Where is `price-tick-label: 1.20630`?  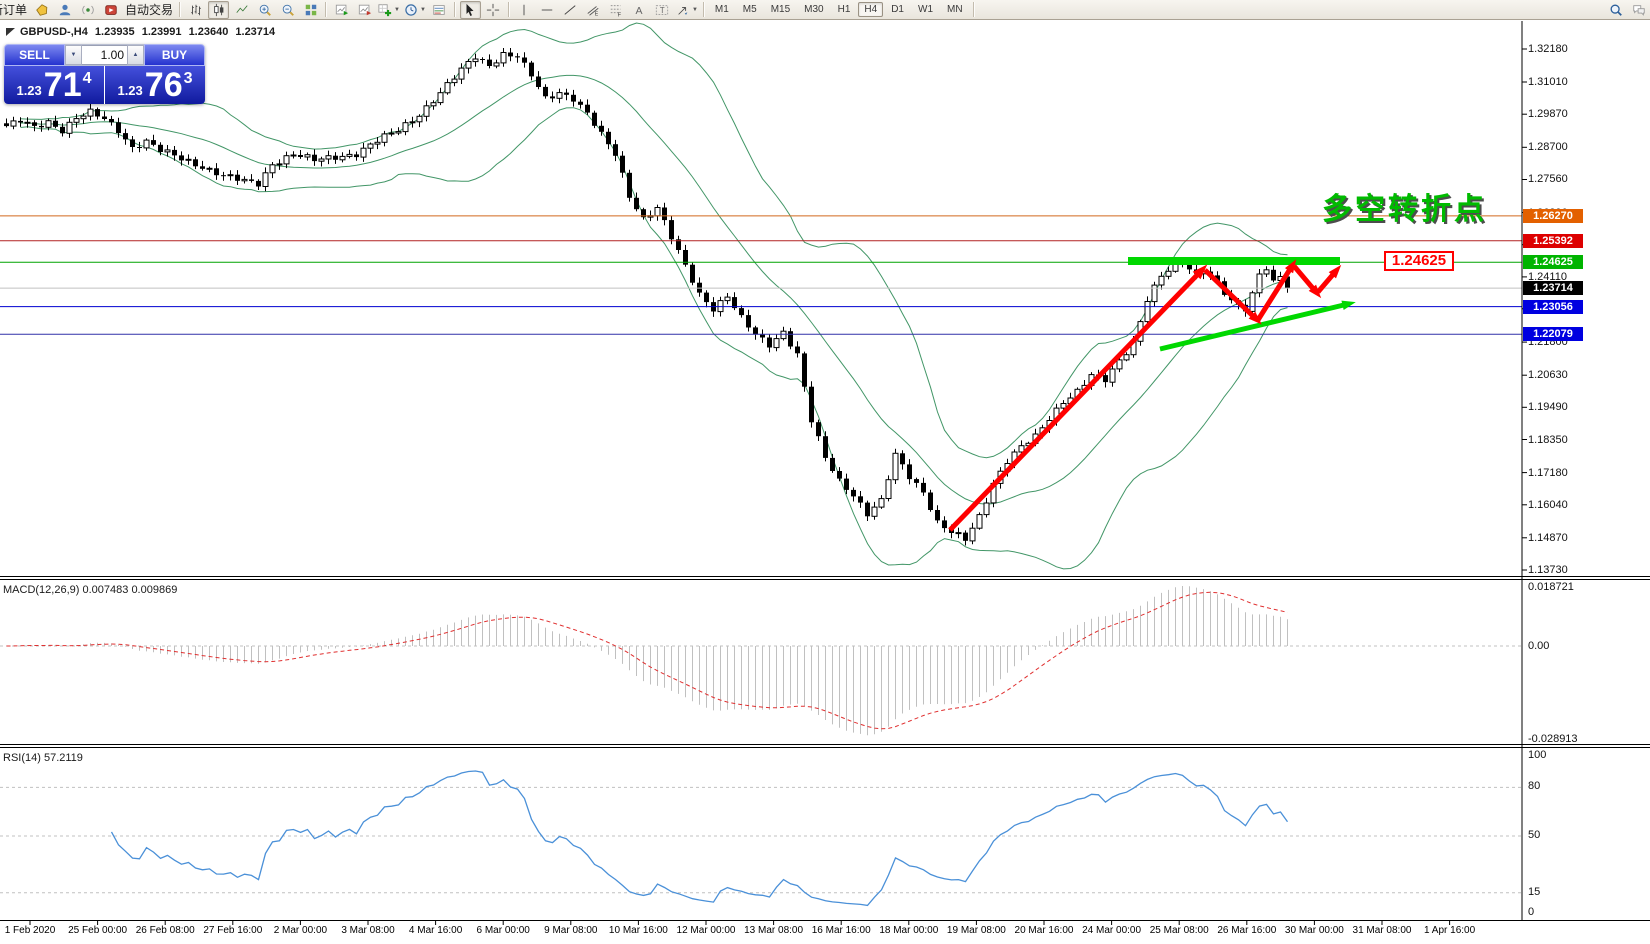
price-tick-label: 1.20630 is located at coordinates (1548, 375).